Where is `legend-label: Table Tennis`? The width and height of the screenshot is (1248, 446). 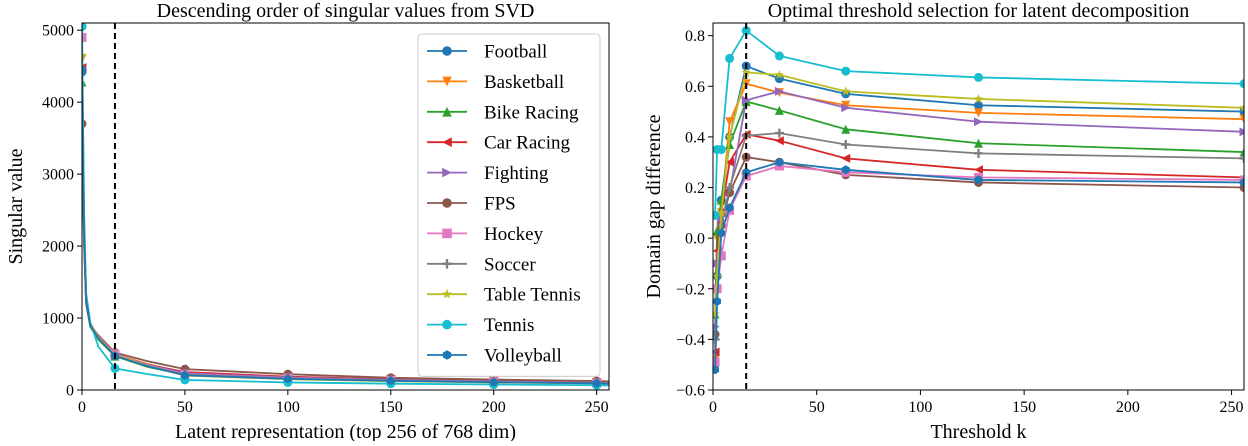 legend-label: Table Tennis is located at coordinates (532, 295).